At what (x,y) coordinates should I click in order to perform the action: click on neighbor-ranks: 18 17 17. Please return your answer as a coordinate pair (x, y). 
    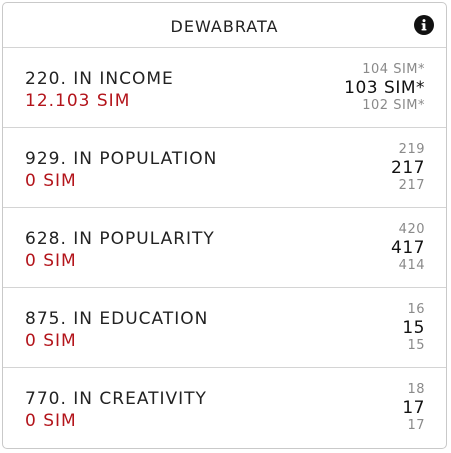
    Looking at the image, I should click on (413, 408).